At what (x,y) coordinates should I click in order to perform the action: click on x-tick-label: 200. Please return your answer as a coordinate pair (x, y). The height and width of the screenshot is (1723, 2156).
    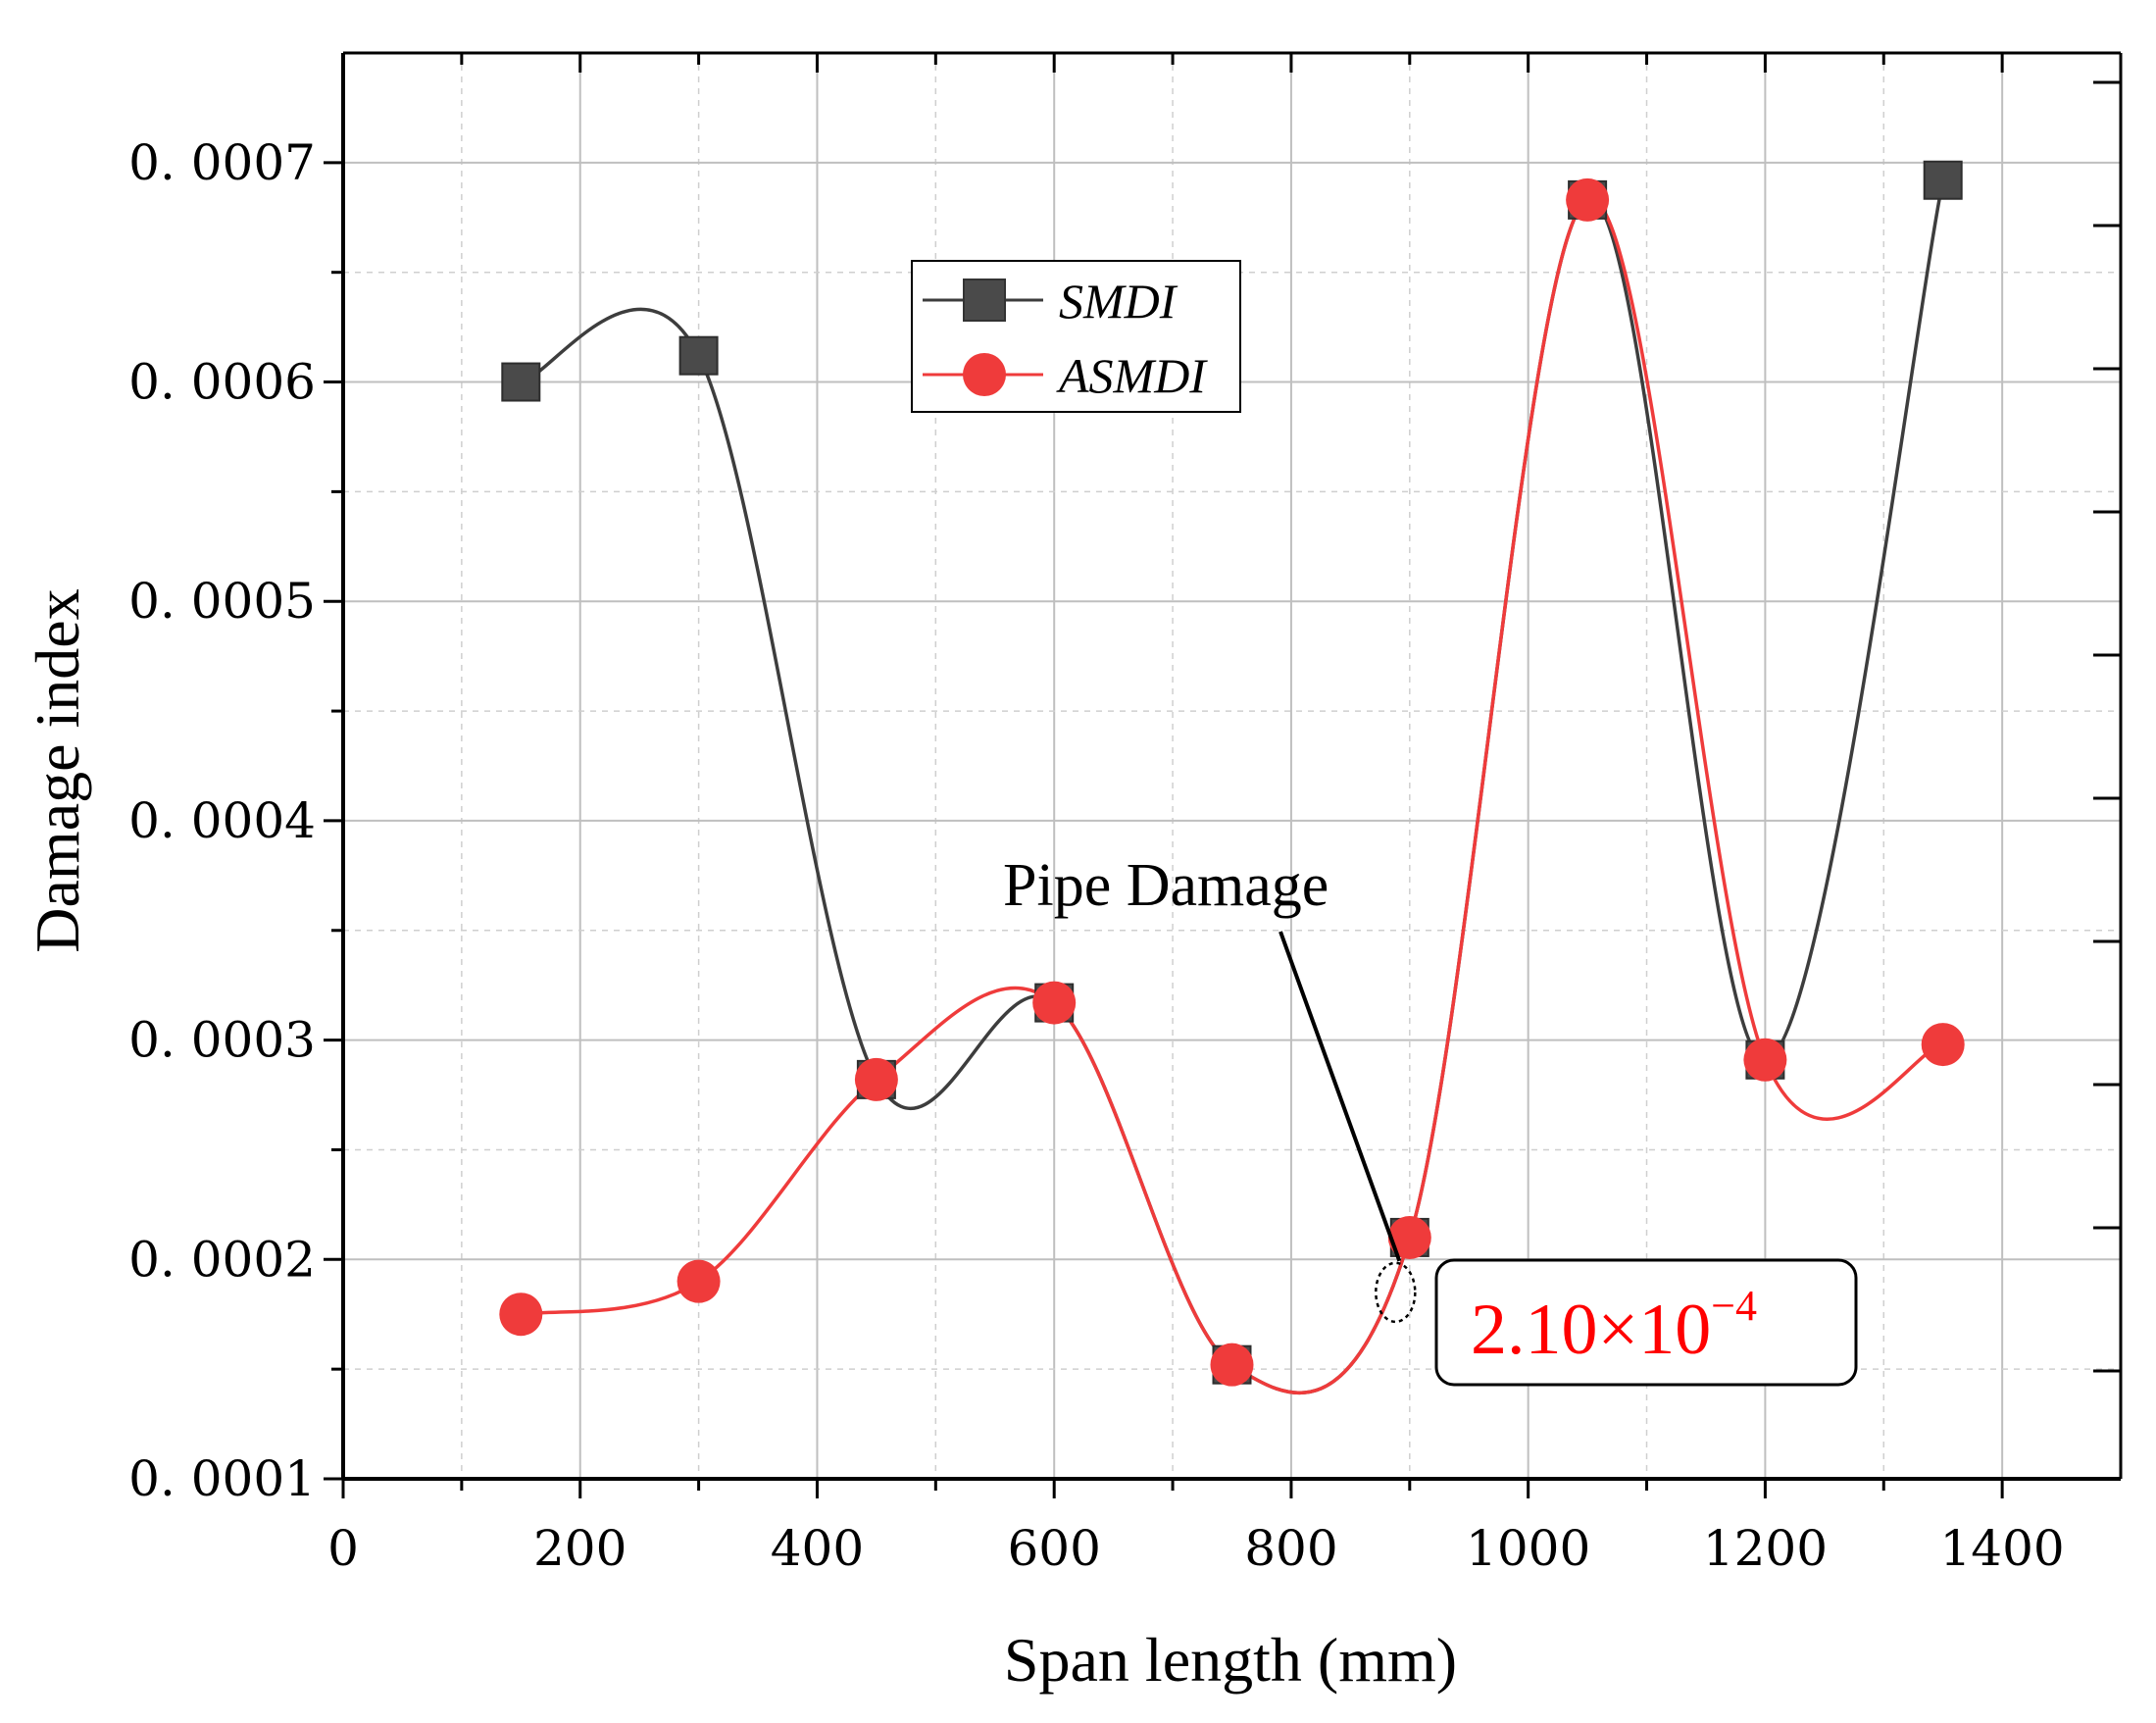
    Looking at the image, I should click on (580, 1548).